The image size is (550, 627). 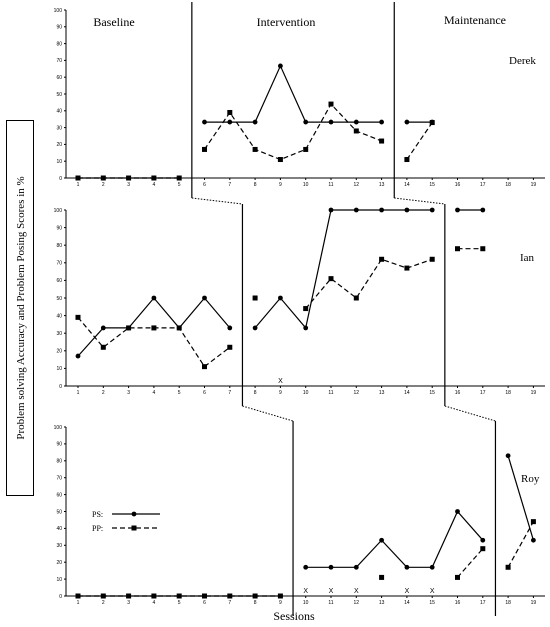 What do you see at coordinates (113, 22) in the screenshot?
I see `phase-label-baseline: Baseline` at bounding box center [113, 22].